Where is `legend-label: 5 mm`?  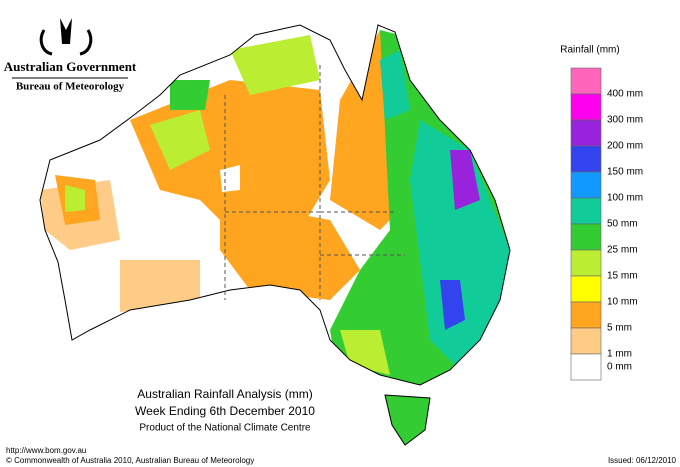
legend-label: 5 mm is located at coordinates (619, 328).